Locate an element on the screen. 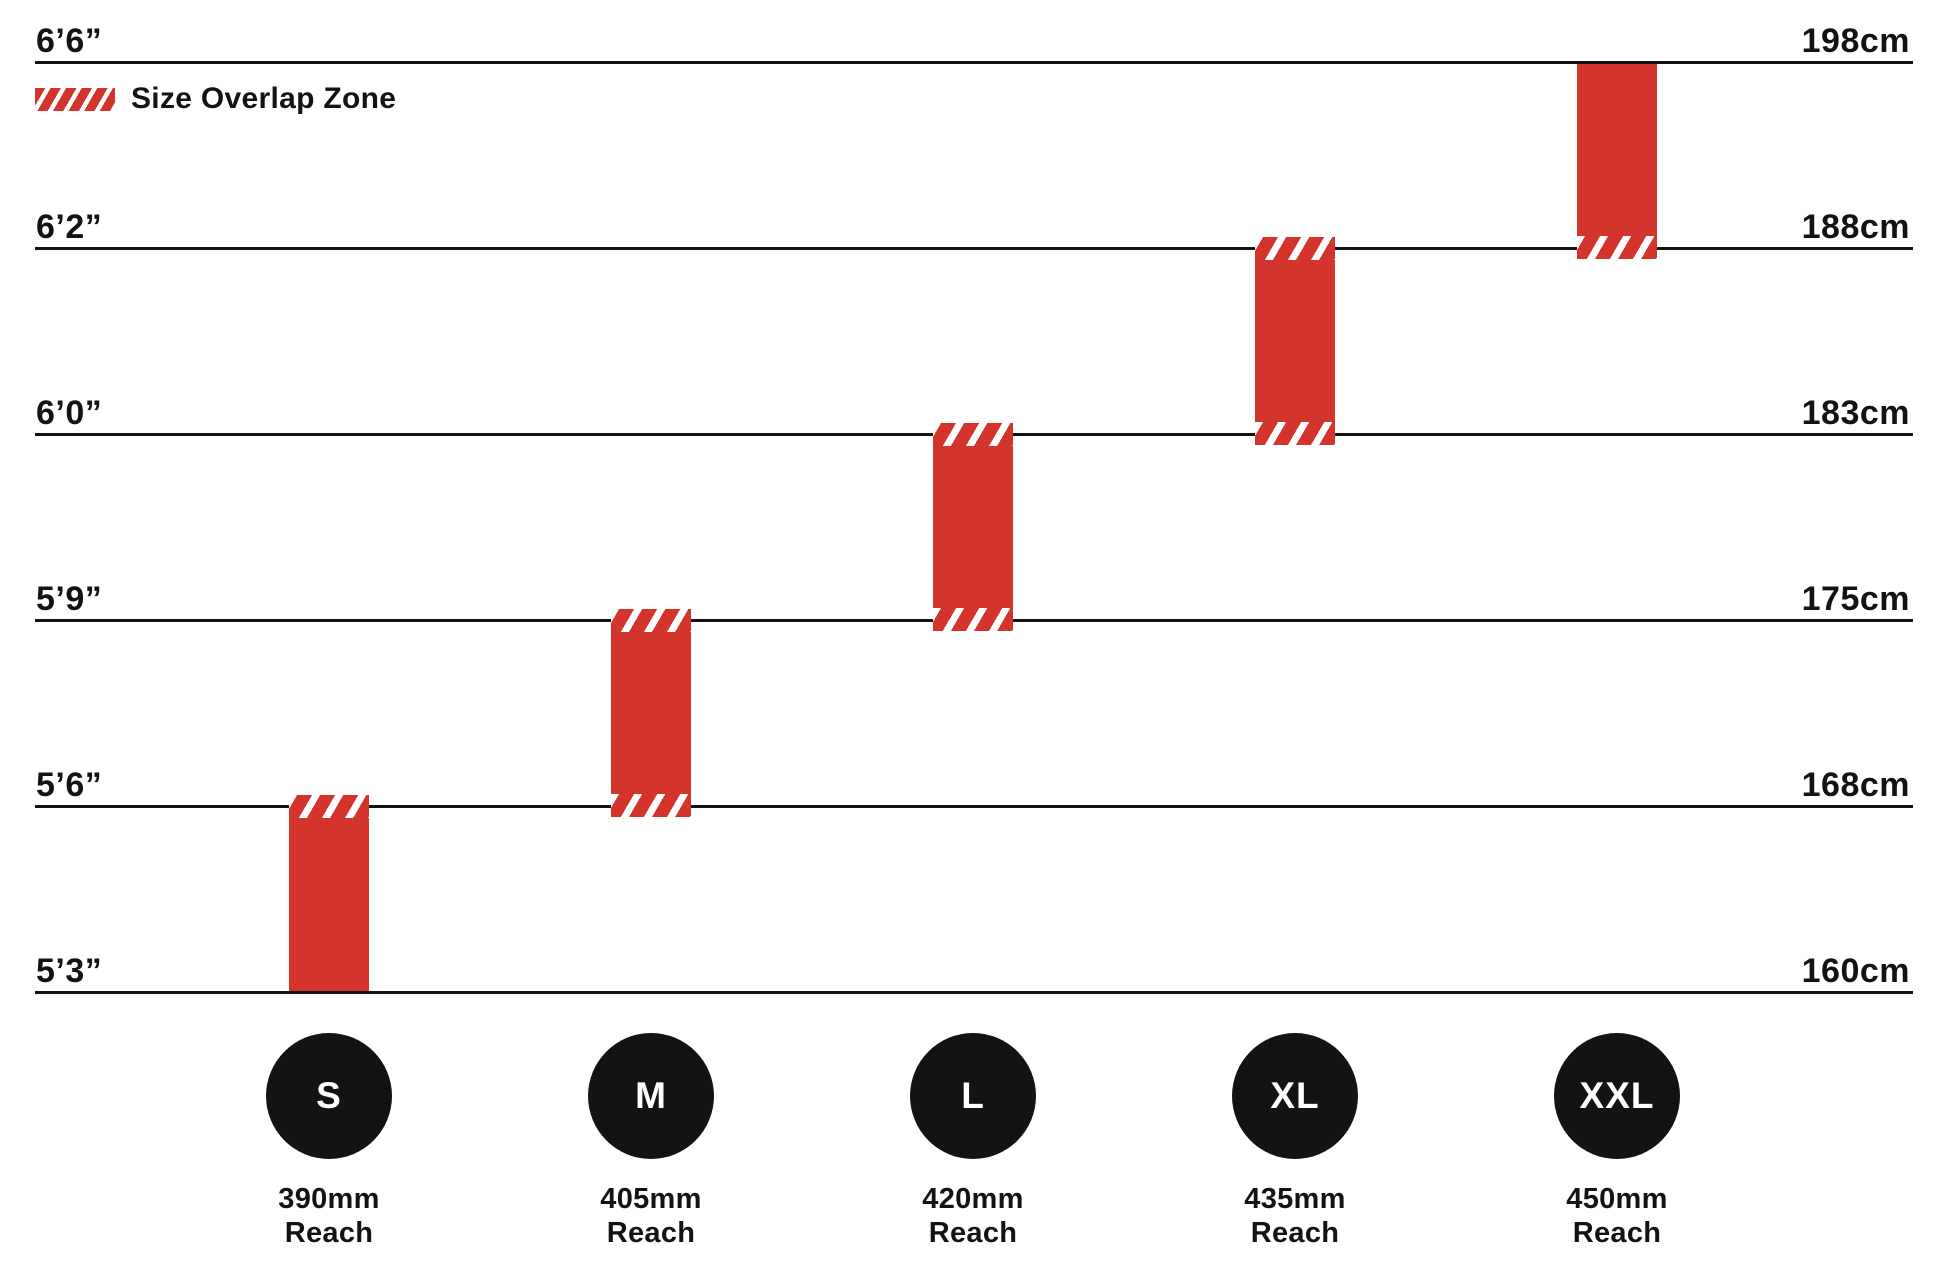 Image resolution: width=1946 pixels, height=1270 pixels. size-badge-label: L is located at coordinates (973, 1095).